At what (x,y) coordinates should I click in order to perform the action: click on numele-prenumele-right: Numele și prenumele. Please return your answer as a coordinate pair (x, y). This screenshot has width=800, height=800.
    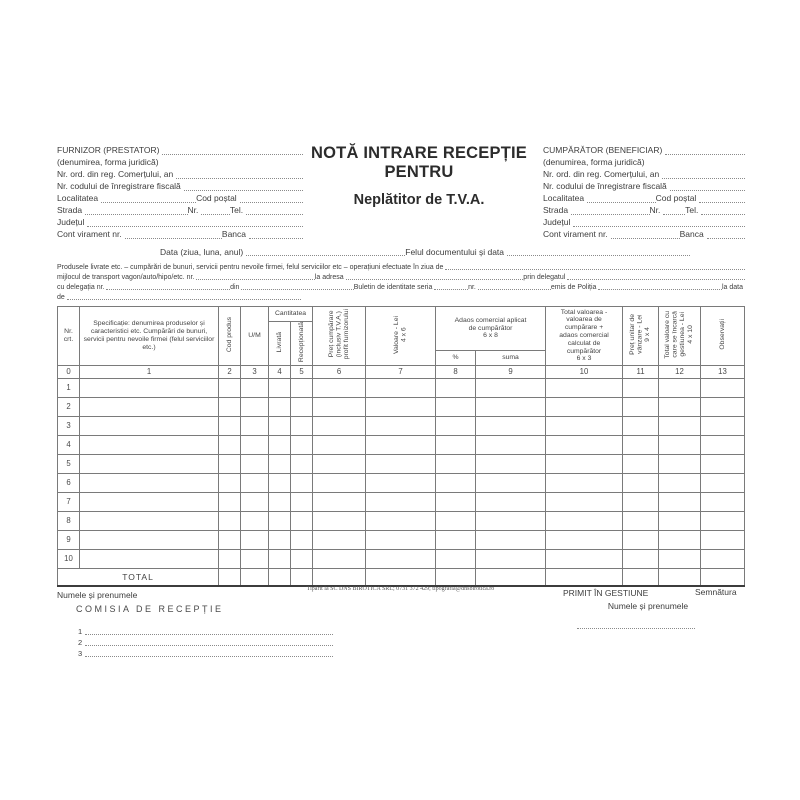
    Looking at the image, I should click on (648, 606).